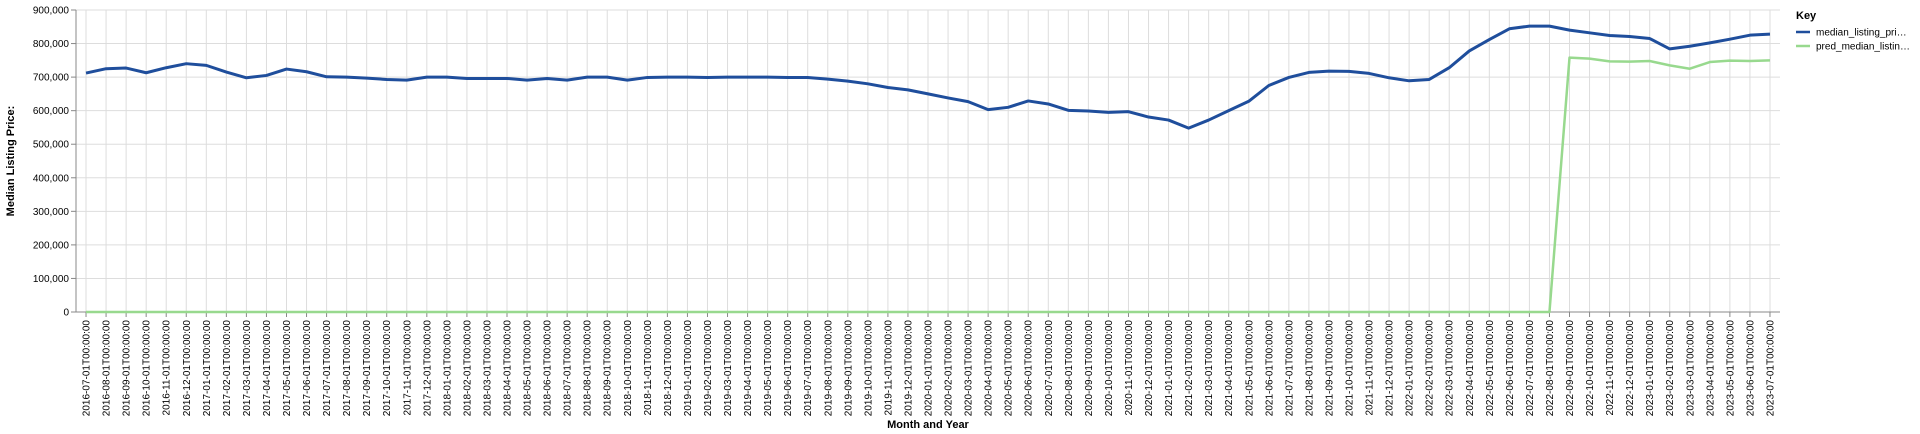 This screenshot has width=1920, height=434. I want to click on y-tick-label: 200,000, so click(51, 245).